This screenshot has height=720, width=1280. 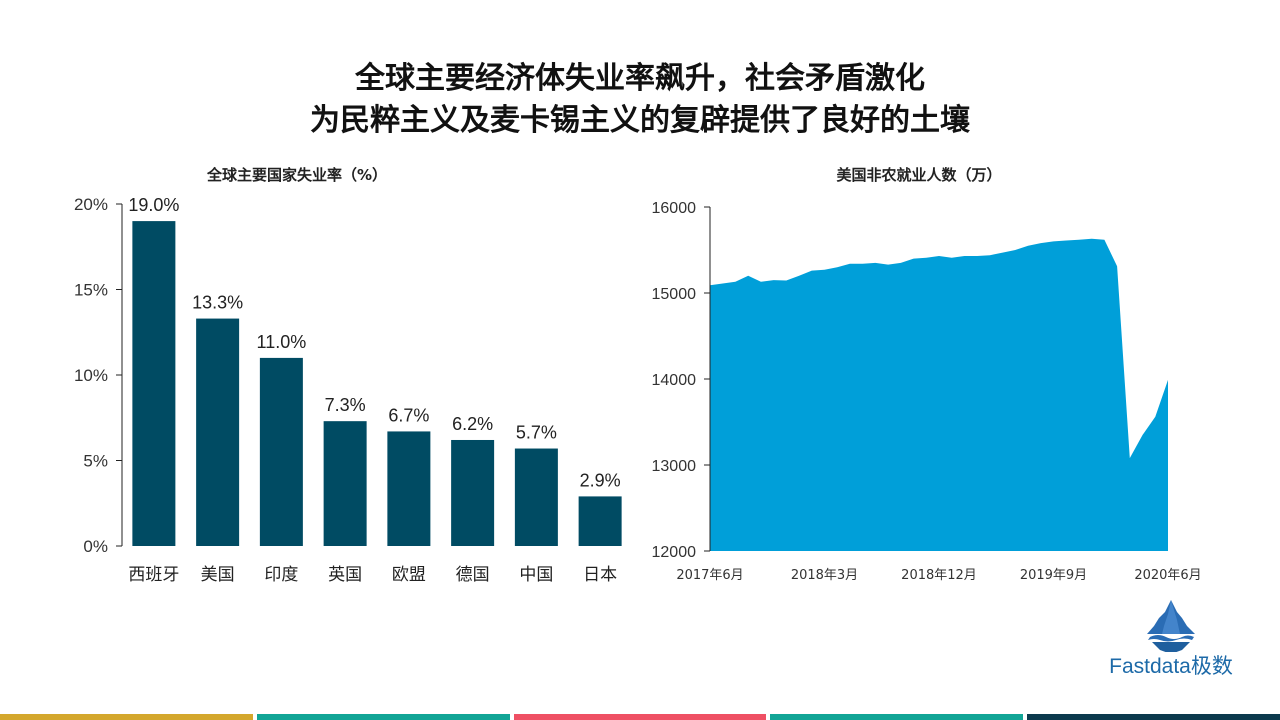 I want to click on bar-category-label: 印度, so click(x=281, y=575).